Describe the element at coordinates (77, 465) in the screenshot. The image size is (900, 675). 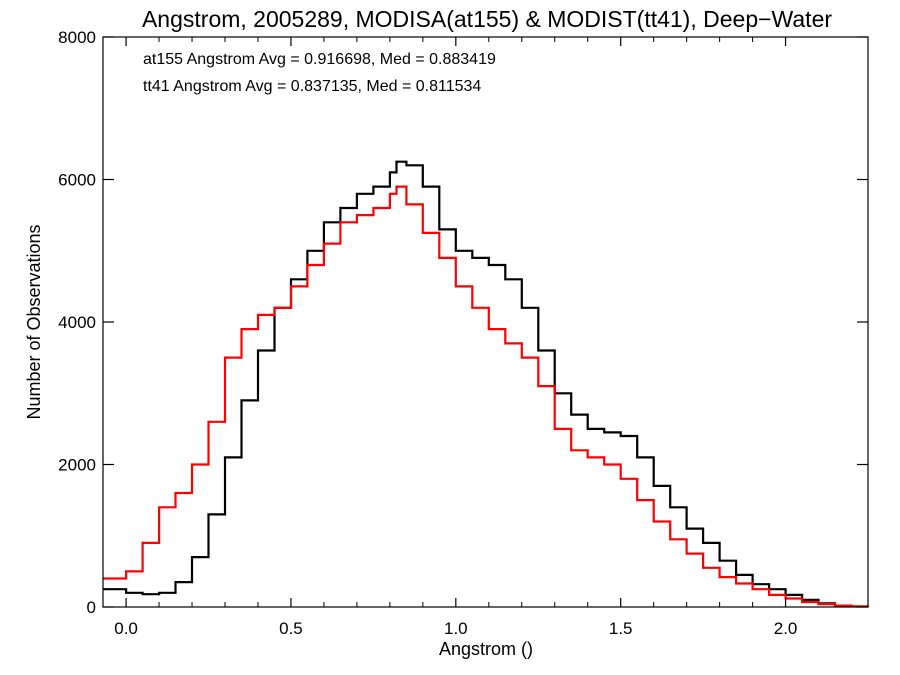
I see `y-tick-label: 2000` at that location.